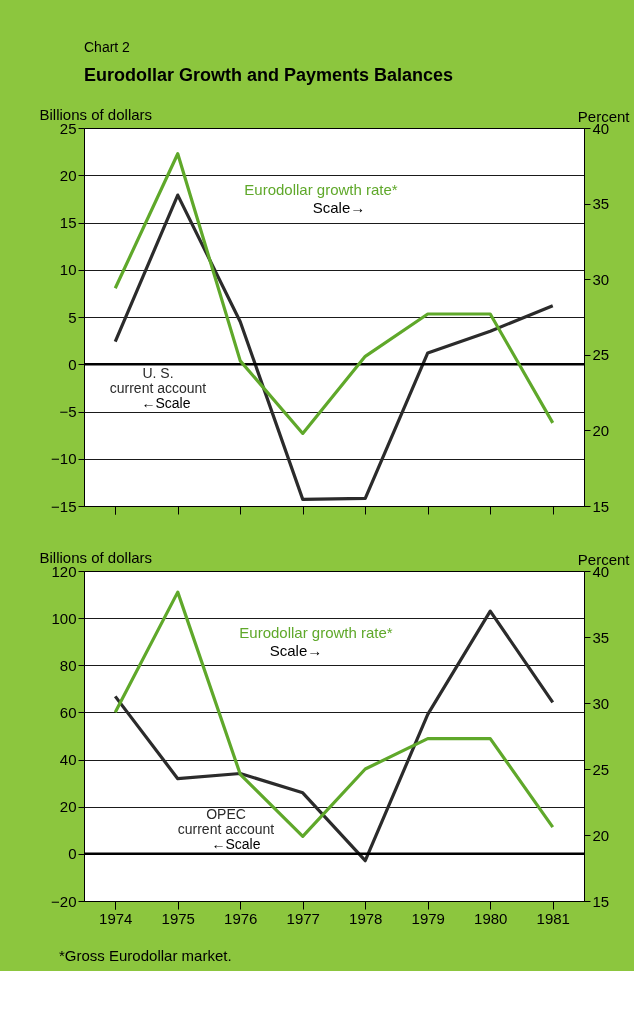 This screenshot has height=1021, width=634. Describe the element at coordinates (269, 75) in the screenshot. I see `chart-title: Eurodollar Growth and Payments Balances` at that location.